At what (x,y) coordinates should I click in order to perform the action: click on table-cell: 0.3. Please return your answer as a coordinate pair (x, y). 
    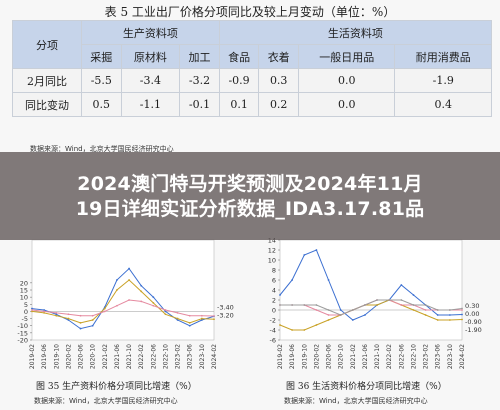
    Looking at the image, I should click on (278, 80).